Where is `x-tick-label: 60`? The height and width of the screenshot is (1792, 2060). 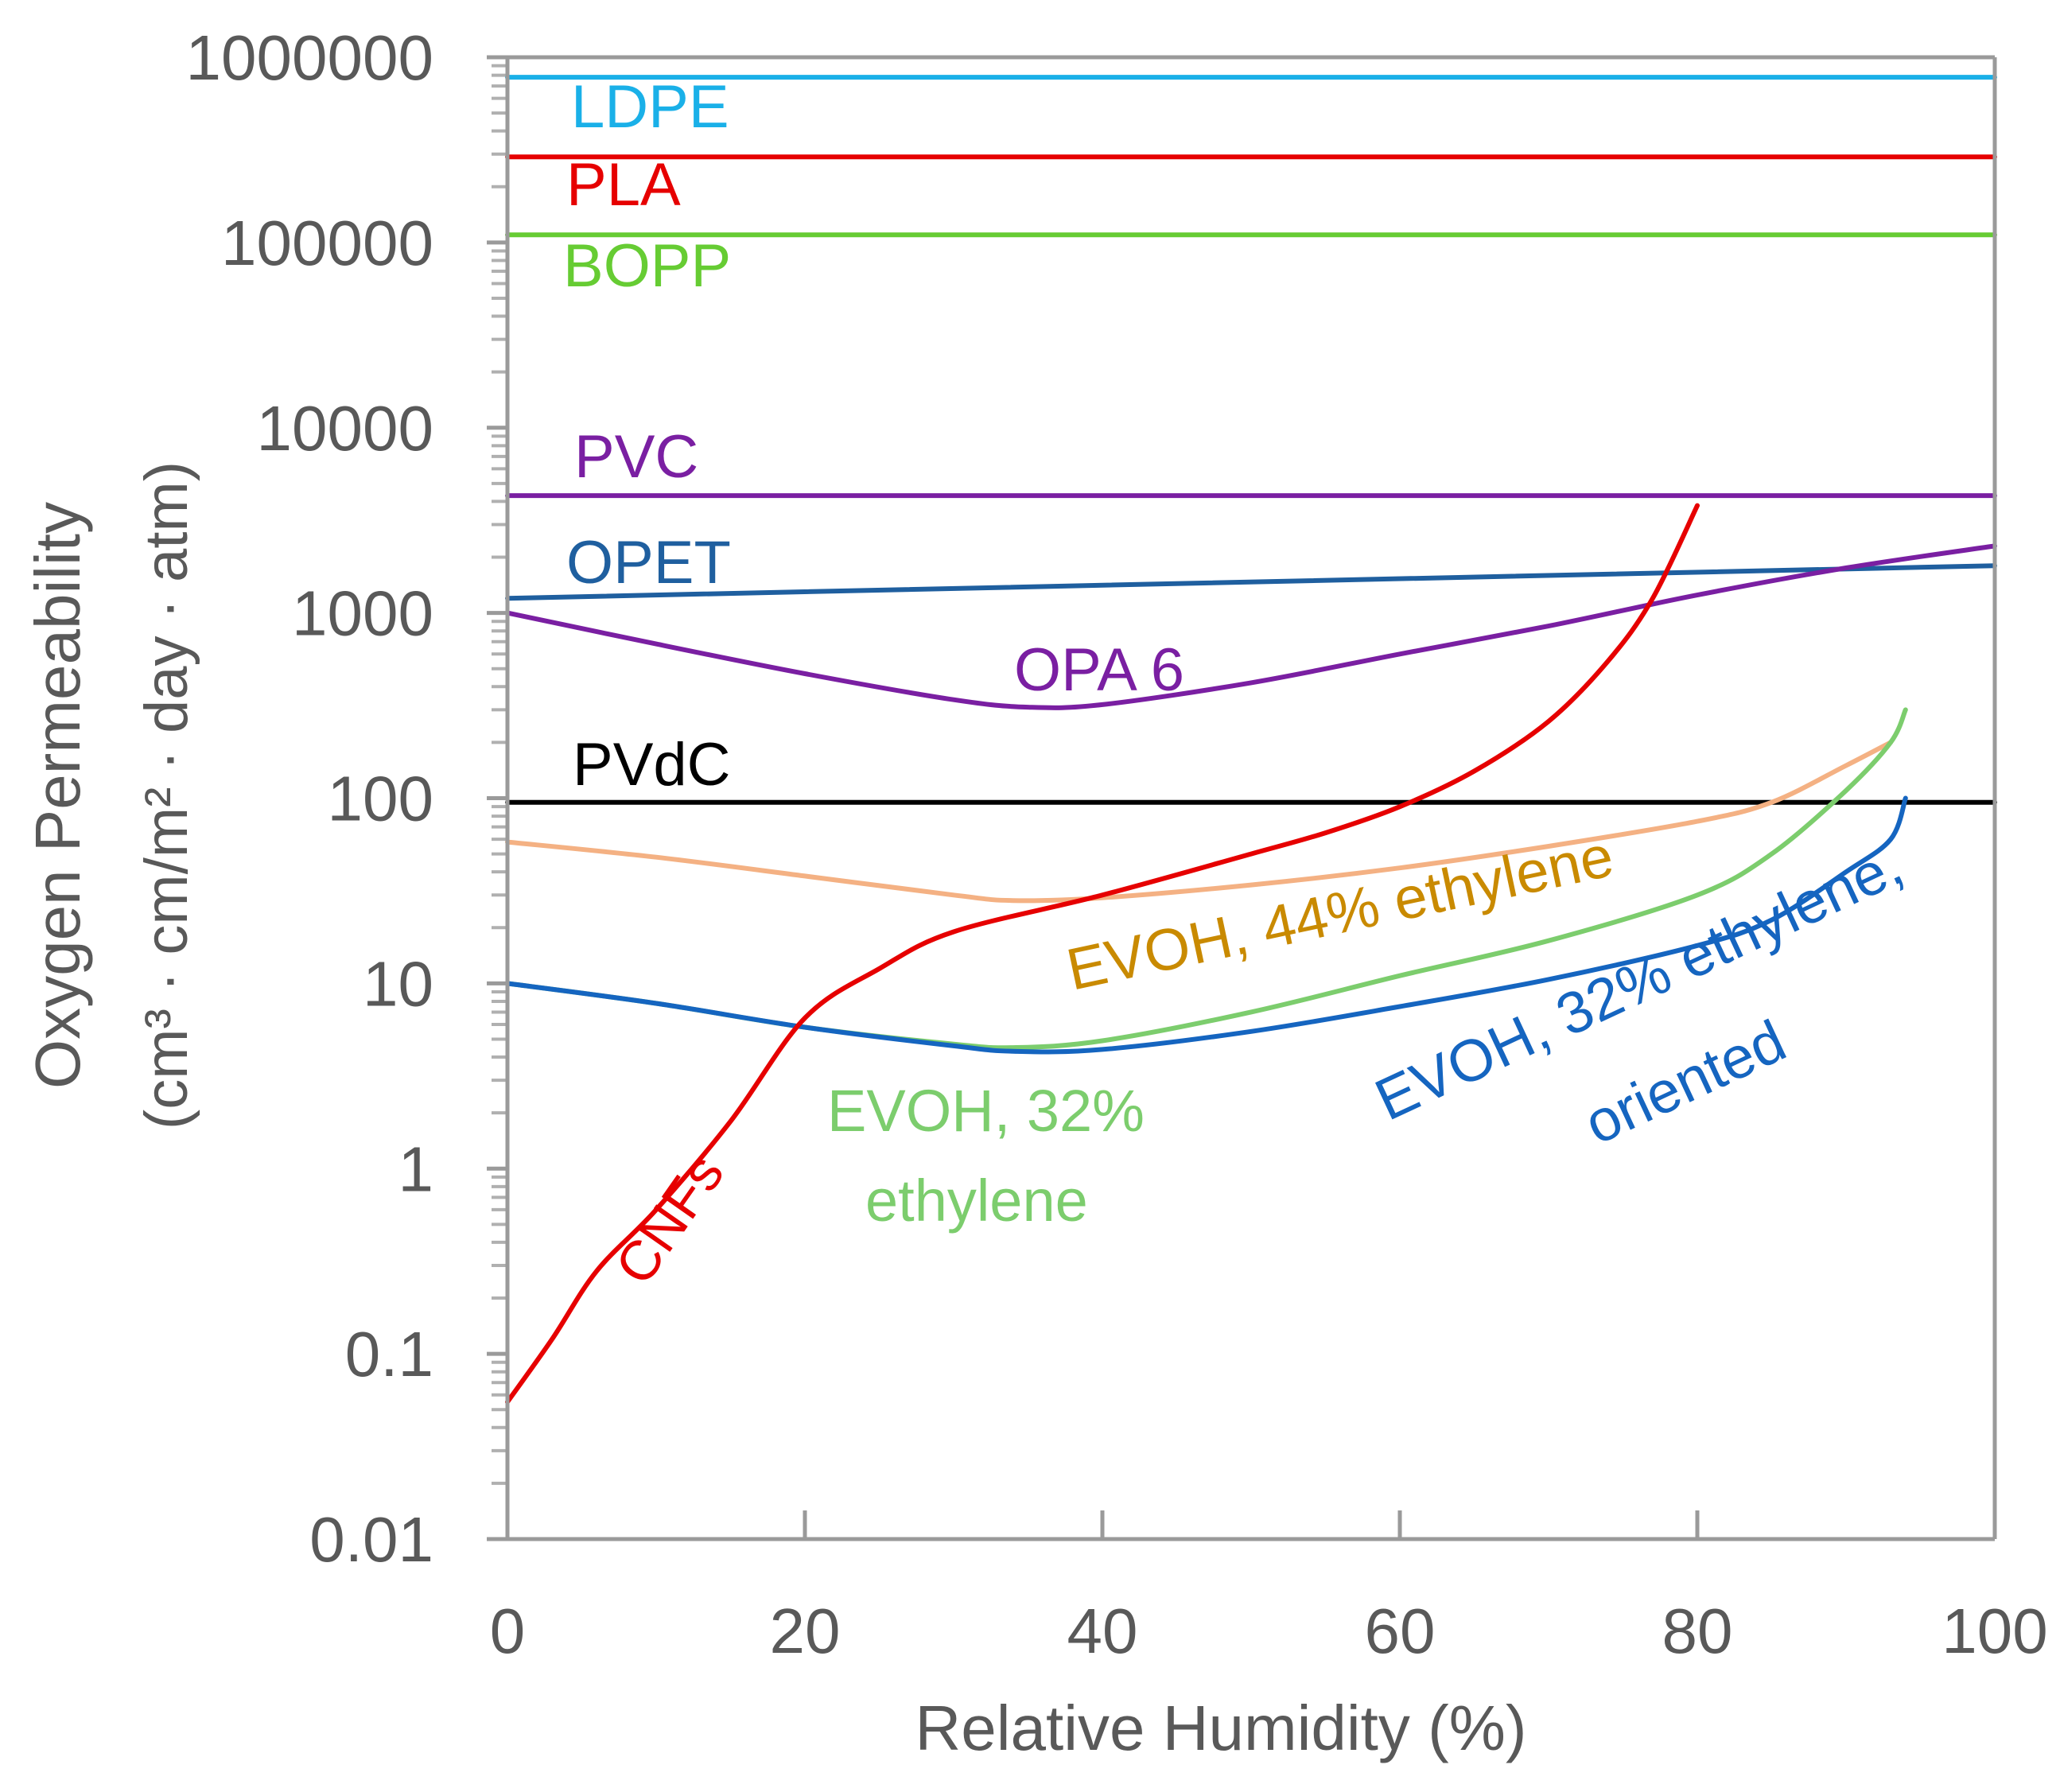 x-tick-label: 60 is located at coordinates (1400, 1631).